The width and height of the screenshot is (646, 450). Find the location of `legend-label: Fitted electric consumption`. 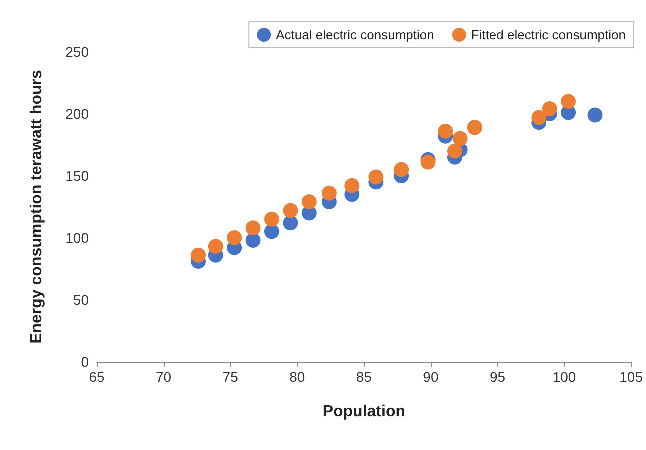

legend-label: Fitted electric consumption is located at coordinates (548, 35).